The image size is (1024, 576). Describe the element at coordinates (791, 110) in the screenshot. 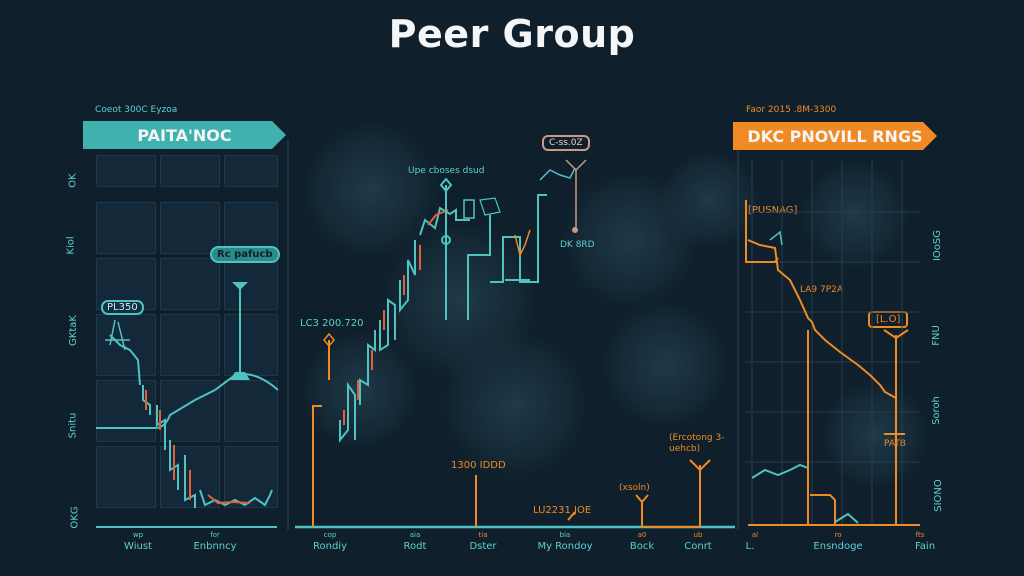

I see `right-caption: Faor 2015 .8M-3300` at that location.